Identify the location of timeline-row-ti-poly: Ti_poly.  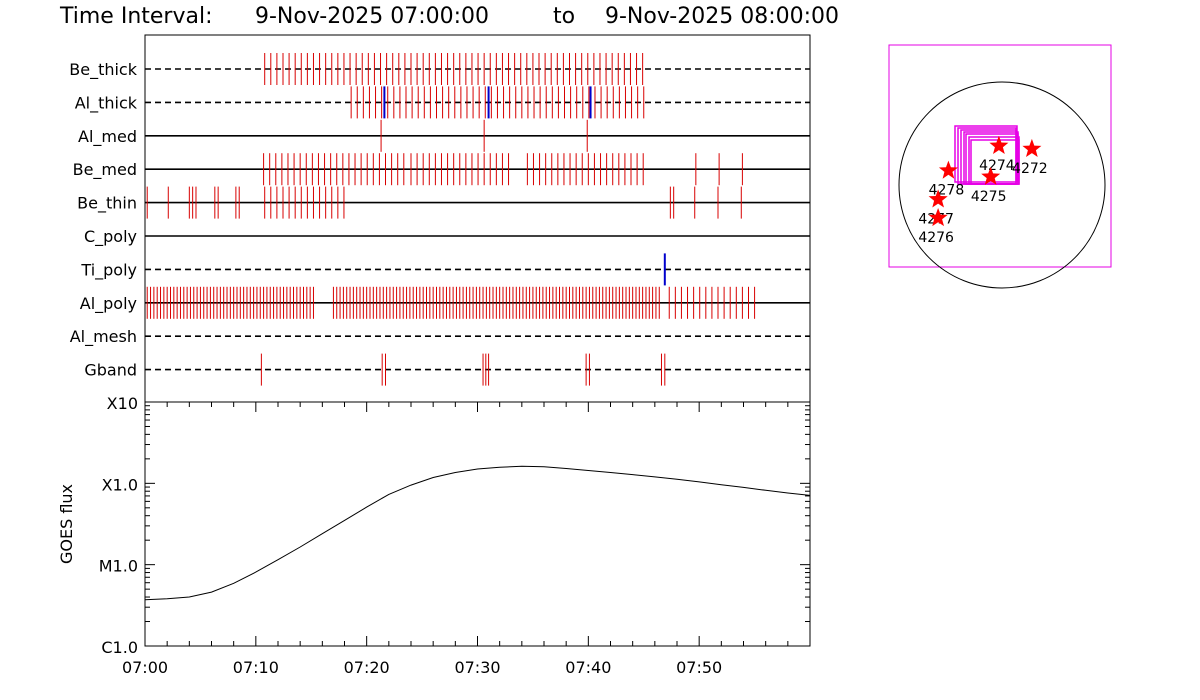
(445, 269).